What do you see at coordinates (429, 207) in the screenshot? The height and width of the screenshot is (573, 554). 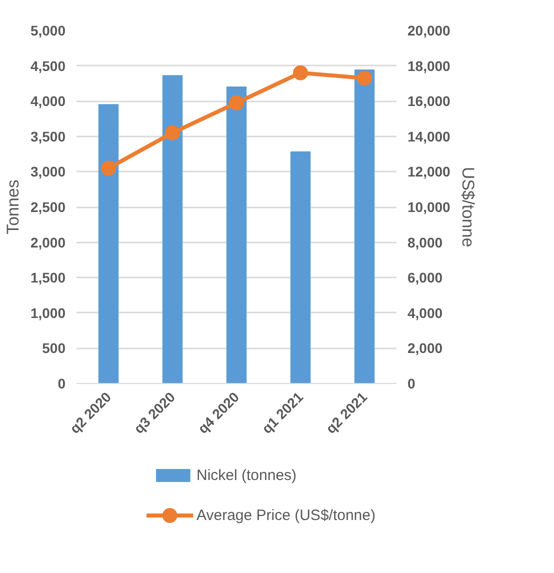 I see `y2-tick-label: 10,000` at bounding box center [429, 207].